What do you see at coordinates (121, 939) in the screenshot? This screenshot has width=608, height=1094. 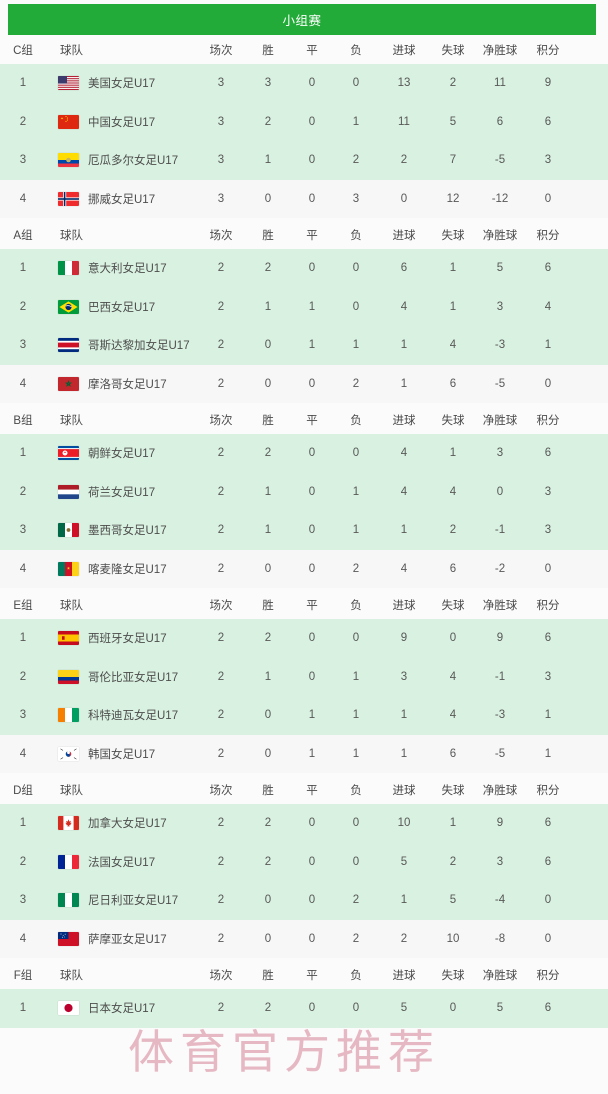 I see `team-cell: 萨摩亚女足U17` at bounding box center [121, 939].